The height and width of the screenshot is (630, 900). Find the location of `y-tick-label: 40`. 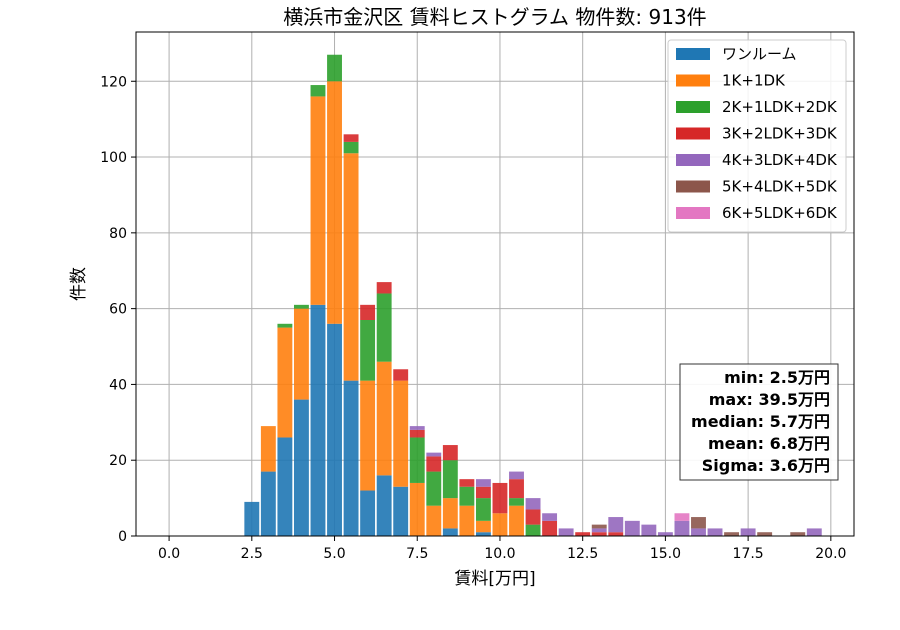

y-tick-label: 40 is located at coordinates (118, 385).